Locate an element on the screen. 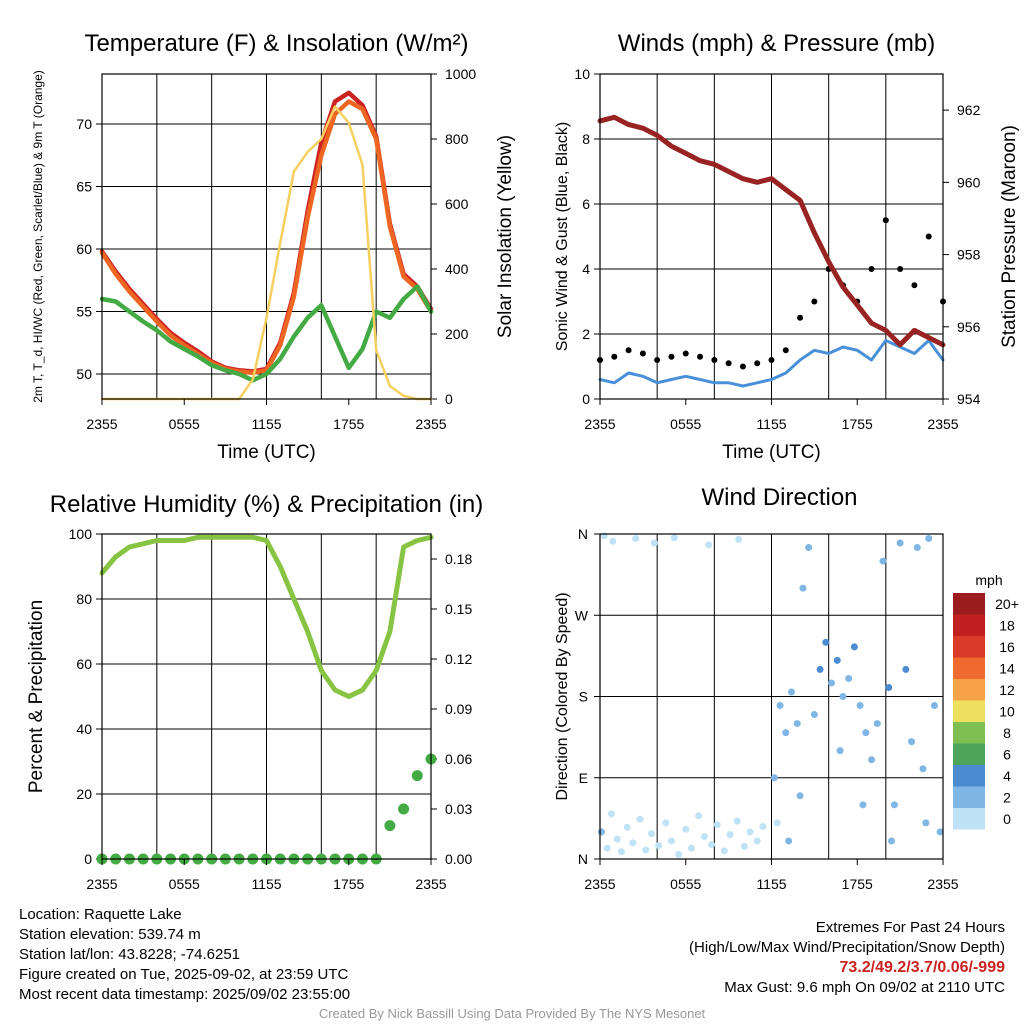 Image resolution: width=1024 pixels, height=1024 pixels. y2-tick-label: 960 is located at coordinates (969, 182).